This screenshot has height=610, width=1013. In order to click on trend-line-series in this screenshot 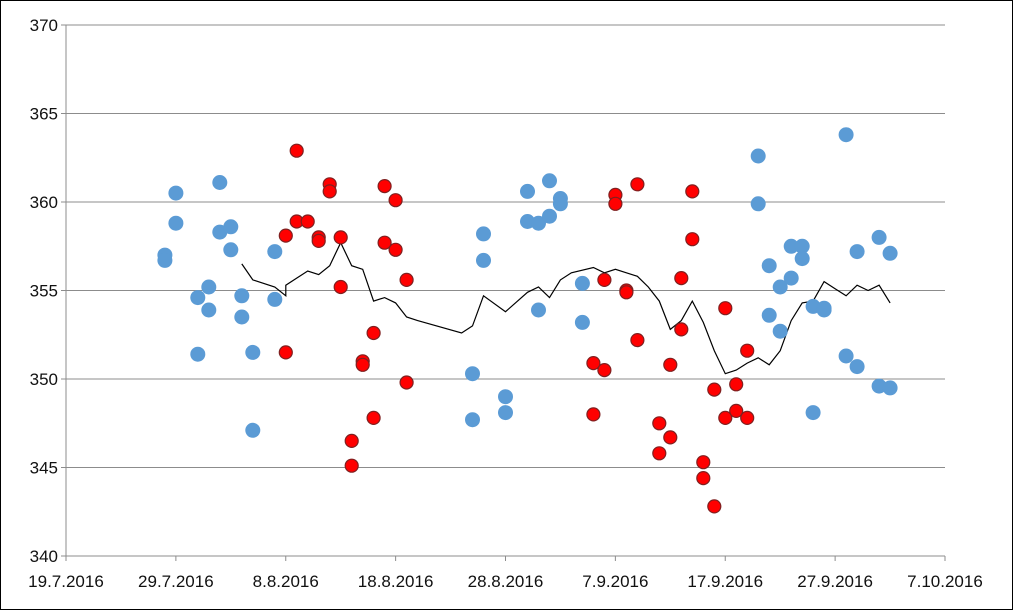, I will do `click(566, 308)`.